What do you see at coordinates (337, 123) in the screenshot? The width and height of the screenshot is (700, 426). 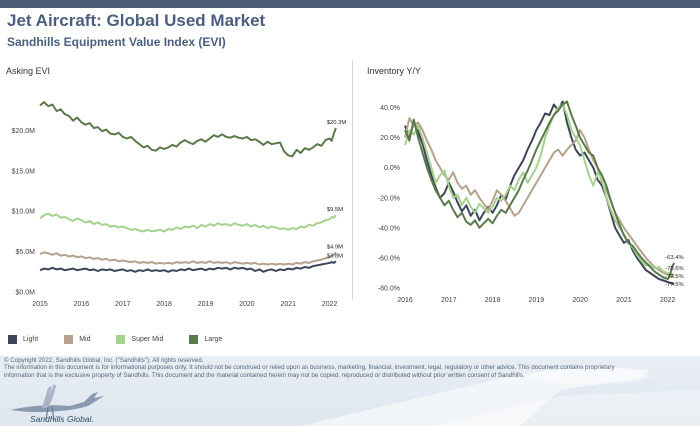 I see `end-value-label: $20.3M` at bounding box center [337, 123].